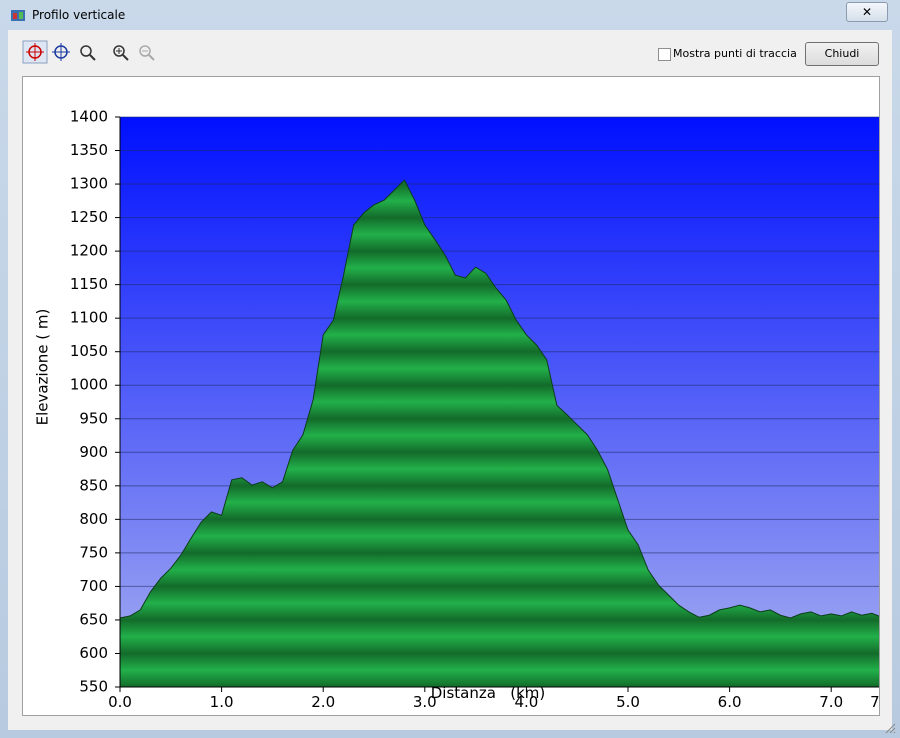 The width and height of the screenshot is (900, 738). Describe the element at coordinates (120, 702) in the screenshot. I see `x-tick-label: 0.0` at that location.